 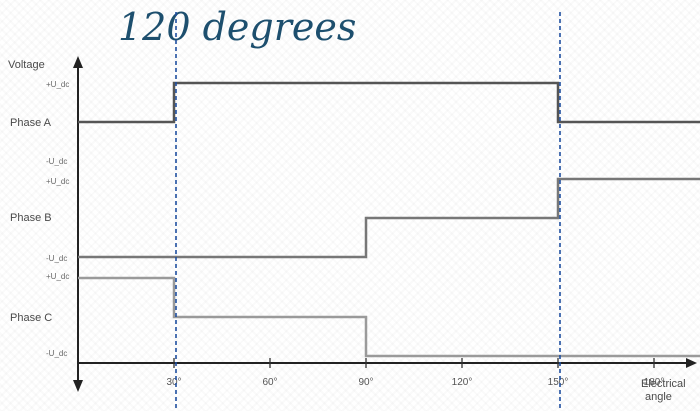 What do you see at coordinates (31, 123) in the screenshot?
I see `phase-a-label: Phase A` at bounding box center [31, 123].